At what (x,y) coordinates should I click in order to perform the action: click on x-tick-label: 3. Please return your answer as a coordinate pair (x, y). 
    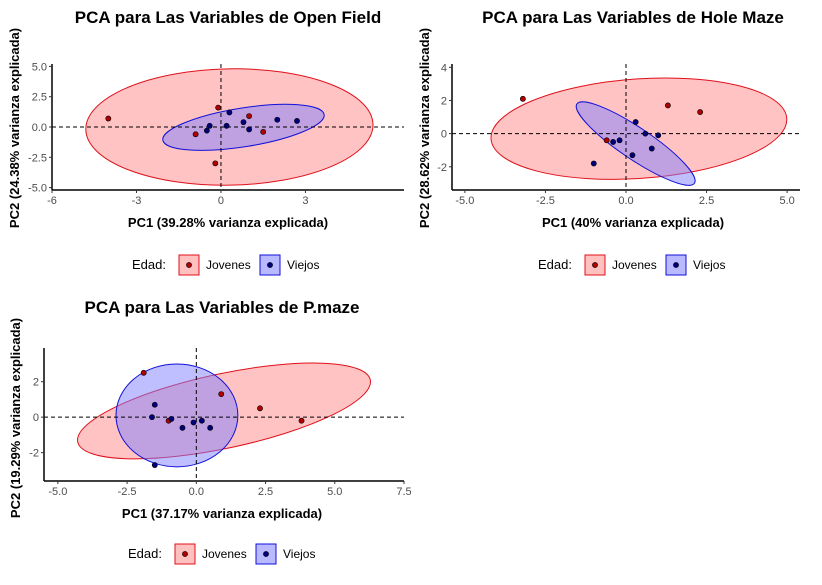
    Looking at the image, I should click on (305, 201).